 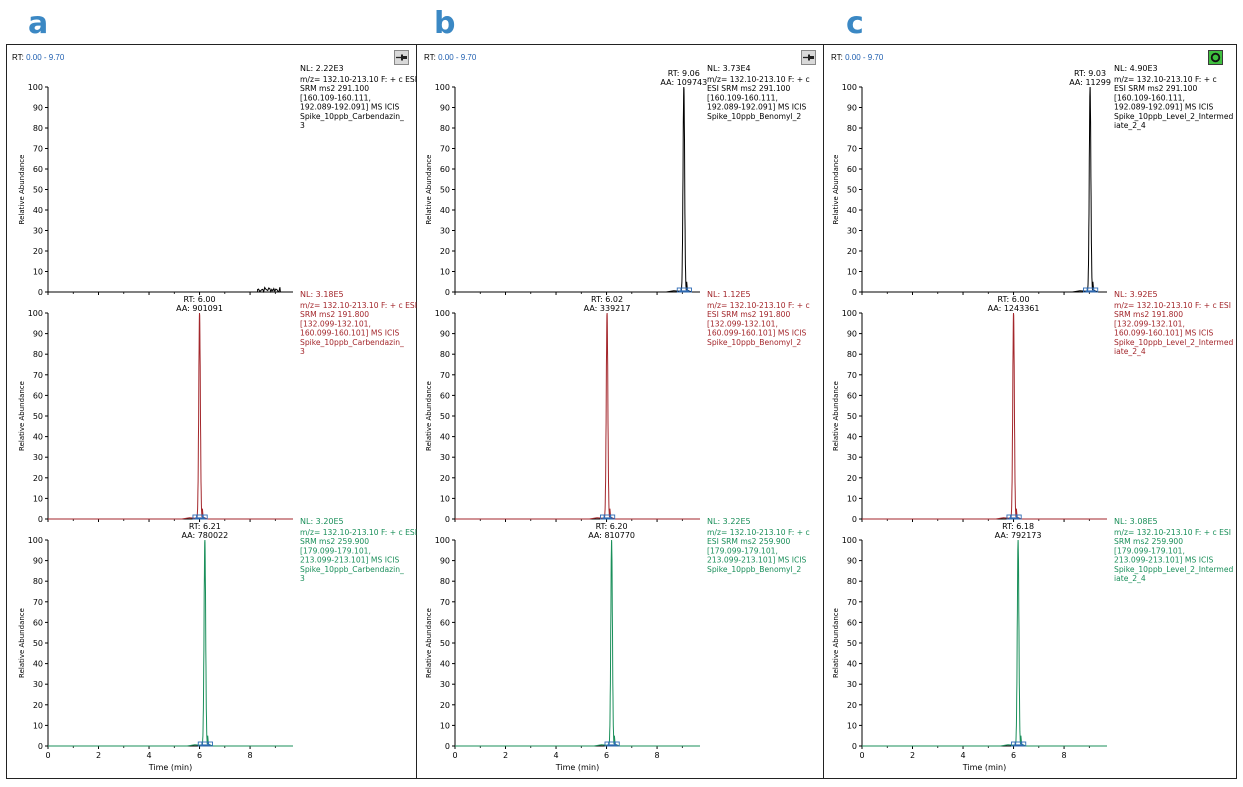 What do you see at coordinates (148, 755) in the screenshot?
I see `x-tick-label: 4` at bounding box center [148, 755].